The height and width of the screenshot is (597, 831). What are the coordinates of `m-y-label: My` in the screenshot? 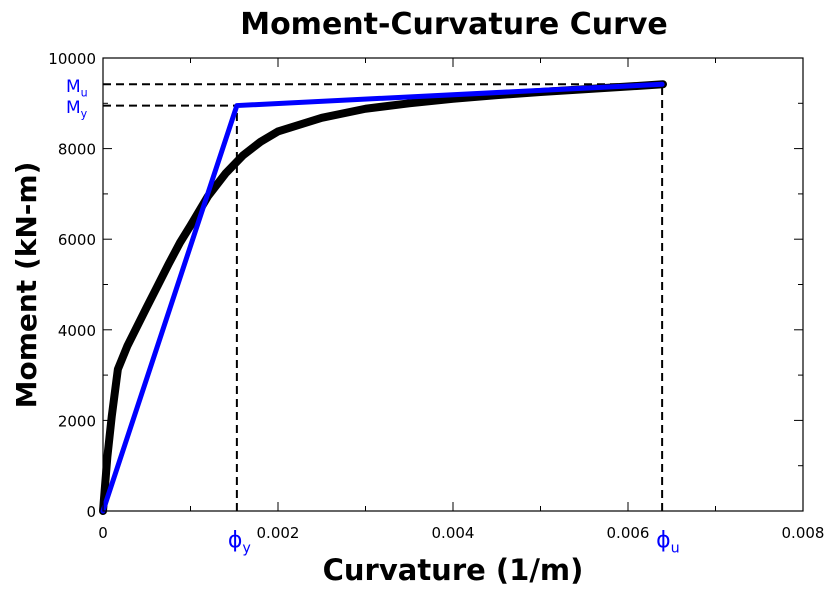 It's located at (77, 109).